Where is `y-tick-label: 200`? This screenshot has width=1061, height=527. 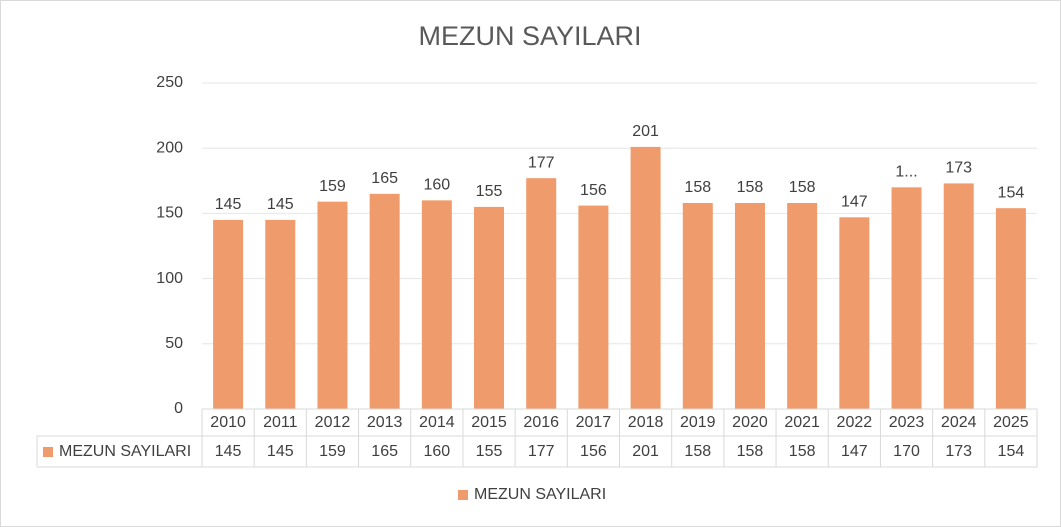 y-tick-label: 200 is located at coordinates (169, 147).